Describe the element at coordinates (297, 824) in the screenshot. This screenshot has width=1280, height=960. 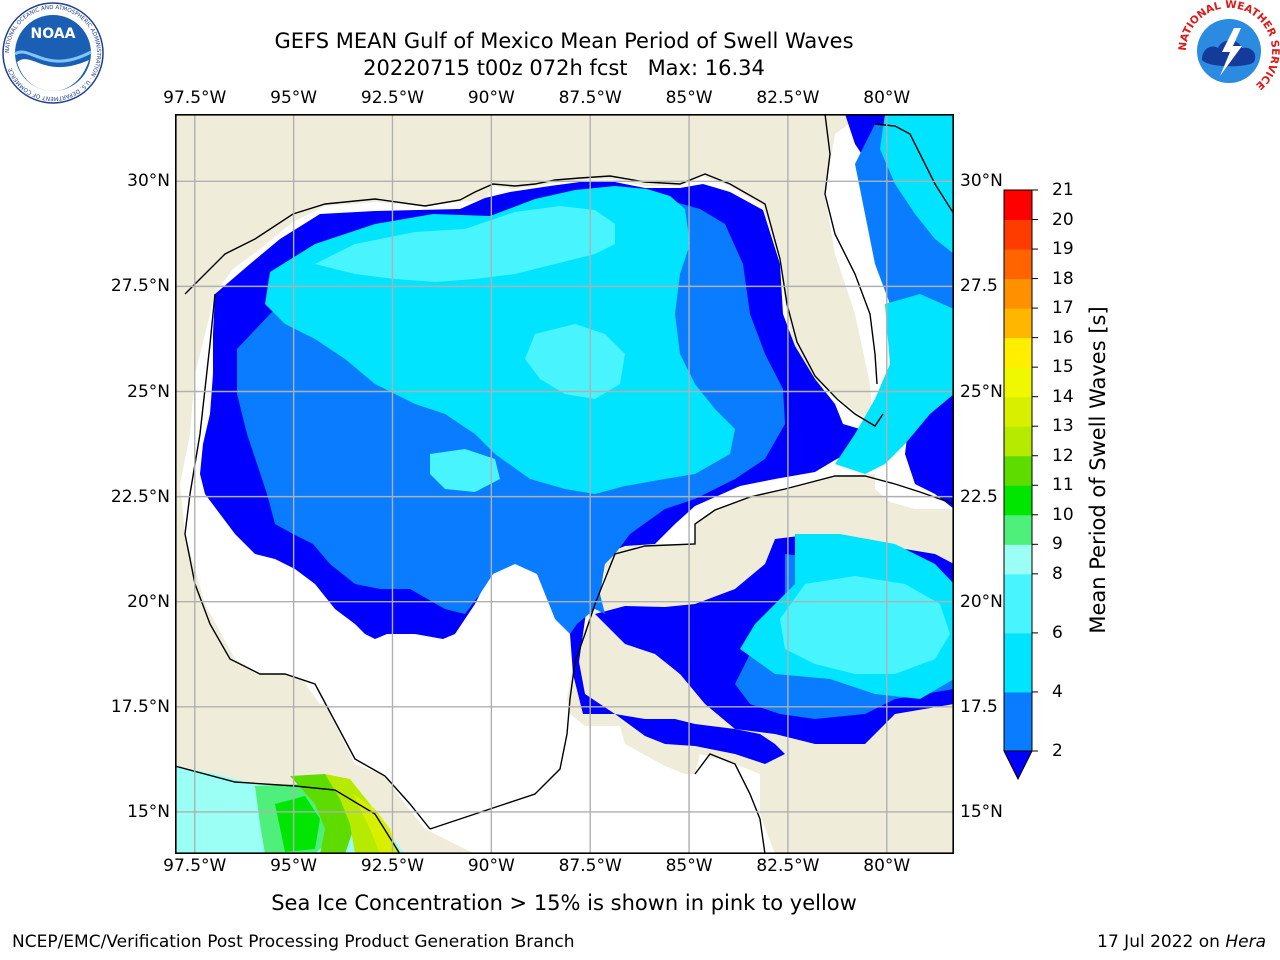
I see `pacific-swell-10-11s` at that location.